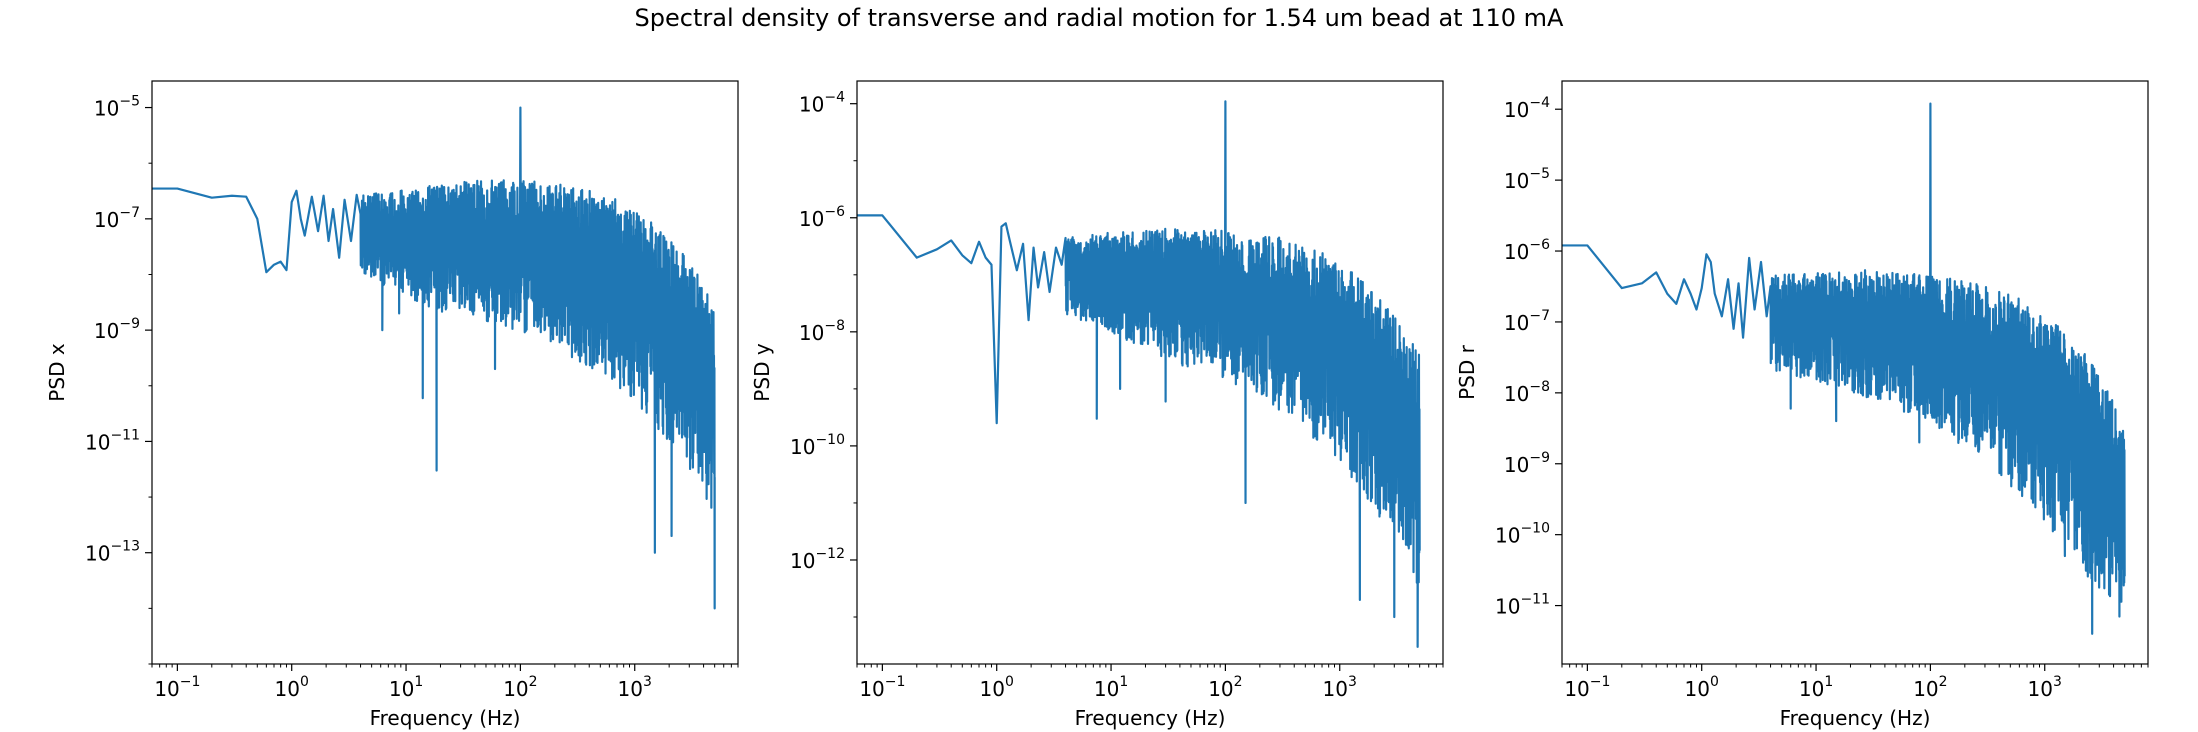 This screenshot has height=732, width=2198. Describe the element at coordinates (57, 372) in the screenshot. I see `y-axis-label: PSD x` at that location.